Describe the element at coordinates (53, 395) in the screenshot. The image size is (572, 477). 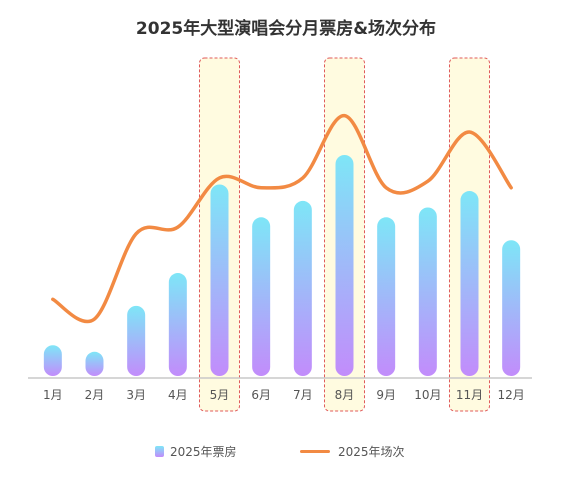
I see `x-tick-label-1: 1月` at that location.